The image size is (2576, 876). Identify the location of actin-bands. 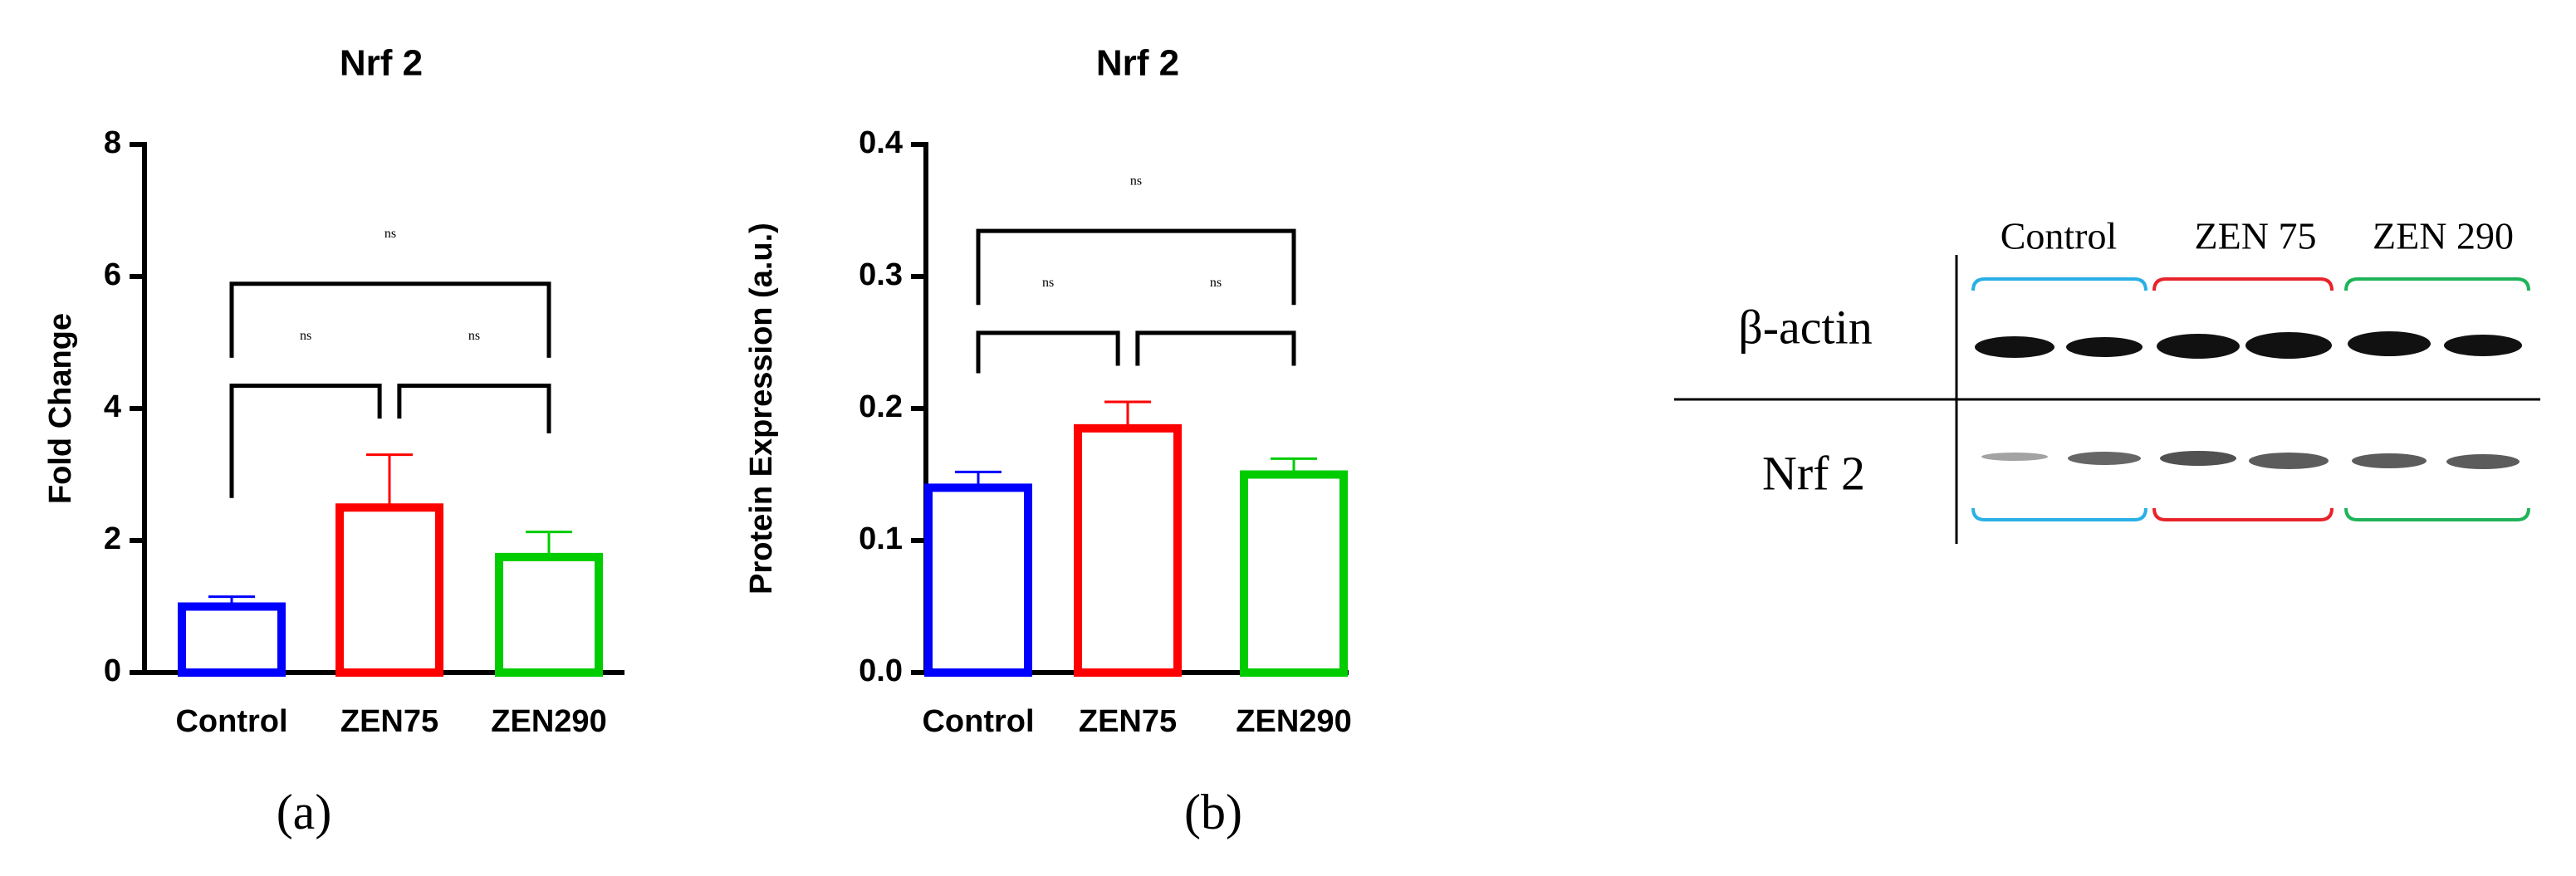
(2249, 345).